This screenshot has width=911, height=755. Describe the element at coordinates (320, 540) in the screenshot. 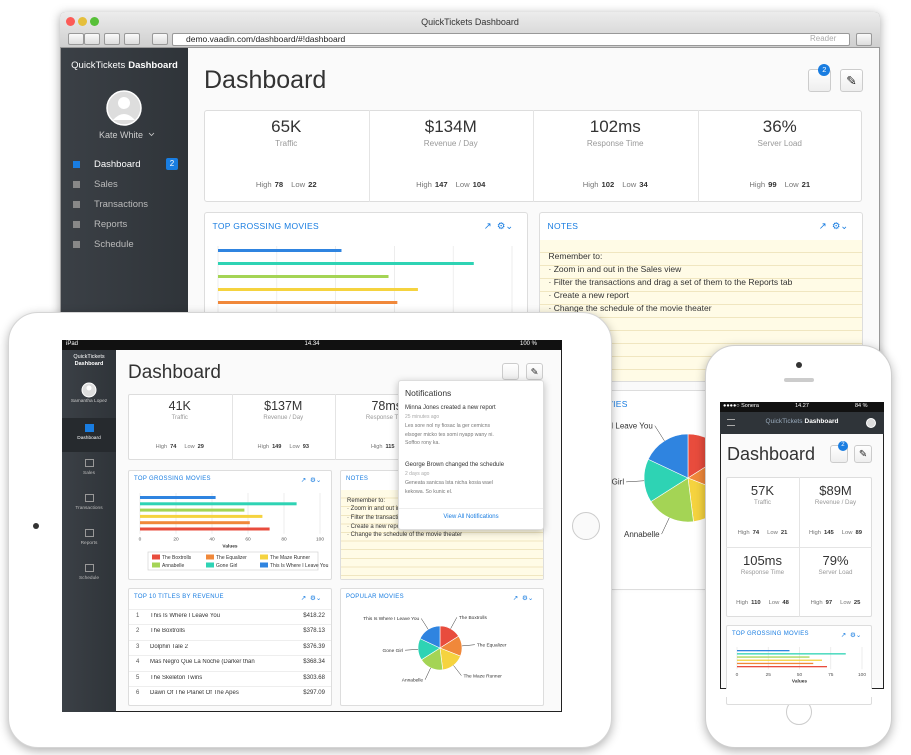

I see `x-tick-label: 100` at that location.